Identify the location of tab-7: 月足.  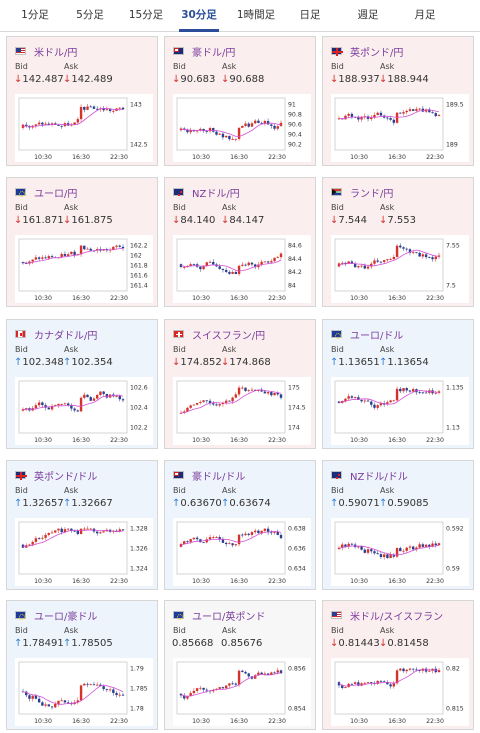
(425, 15).